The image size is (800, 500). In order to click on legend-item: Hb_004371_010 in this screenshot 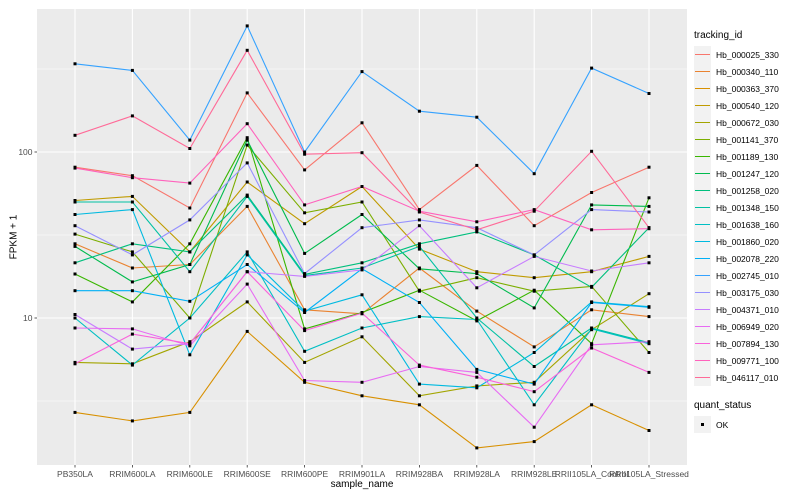, I will do `click(746, 309)`.